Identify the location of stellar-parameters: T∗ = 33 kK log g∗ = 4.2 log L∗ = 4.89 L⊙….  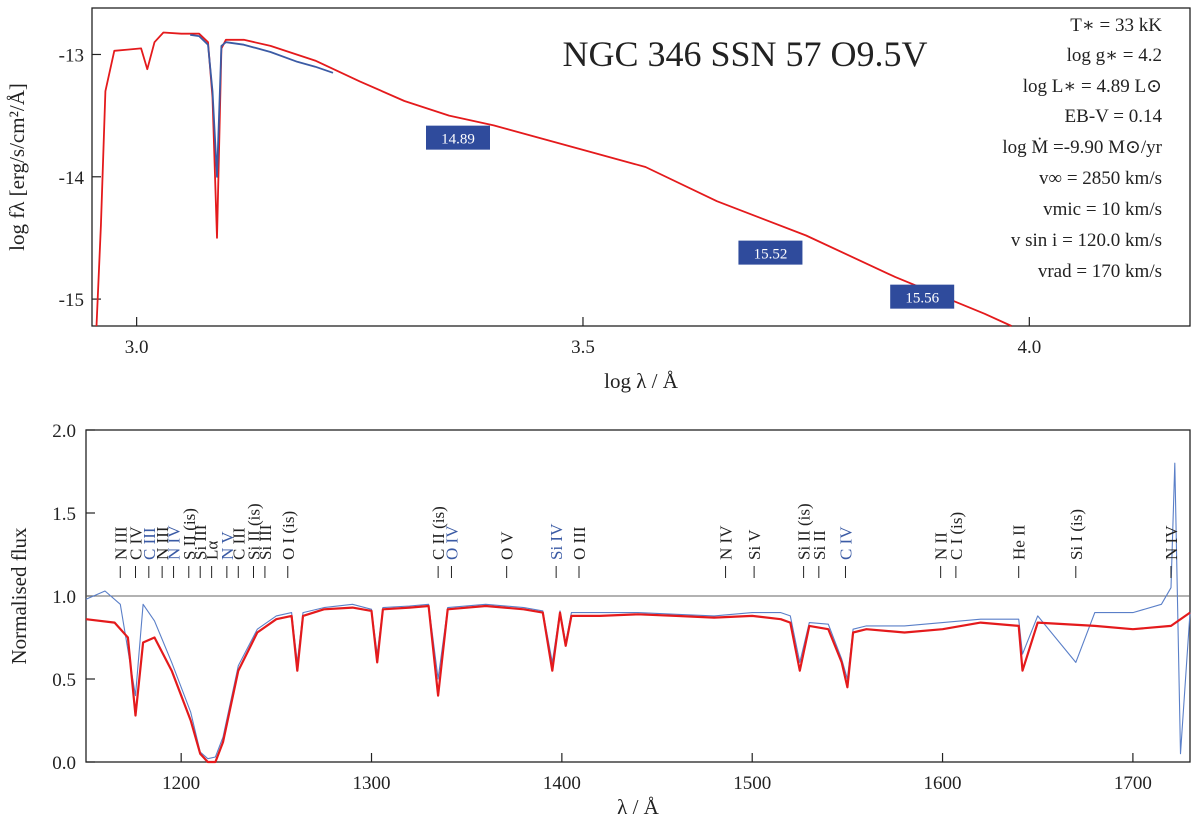
(1082, 148).